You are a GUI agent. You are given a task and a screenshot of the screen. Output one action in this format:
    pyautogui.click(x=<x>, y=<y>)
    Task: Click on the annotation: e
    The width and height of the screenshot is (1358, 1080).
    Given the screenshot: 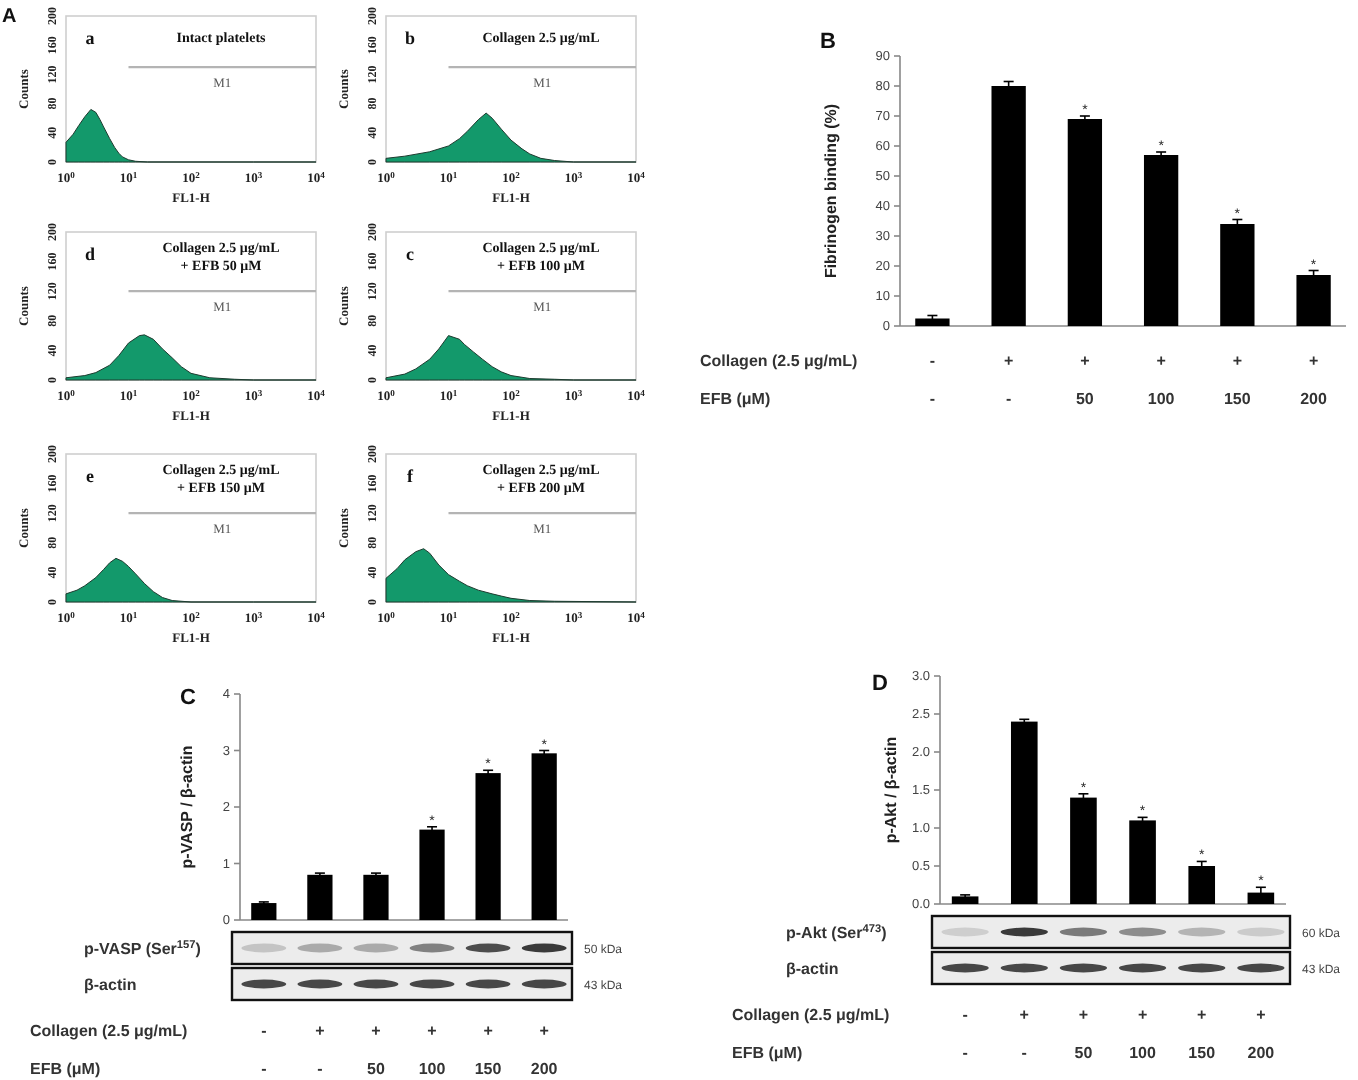 What is the action you would take?
    pyautogui.click(x=90, y=476)
    